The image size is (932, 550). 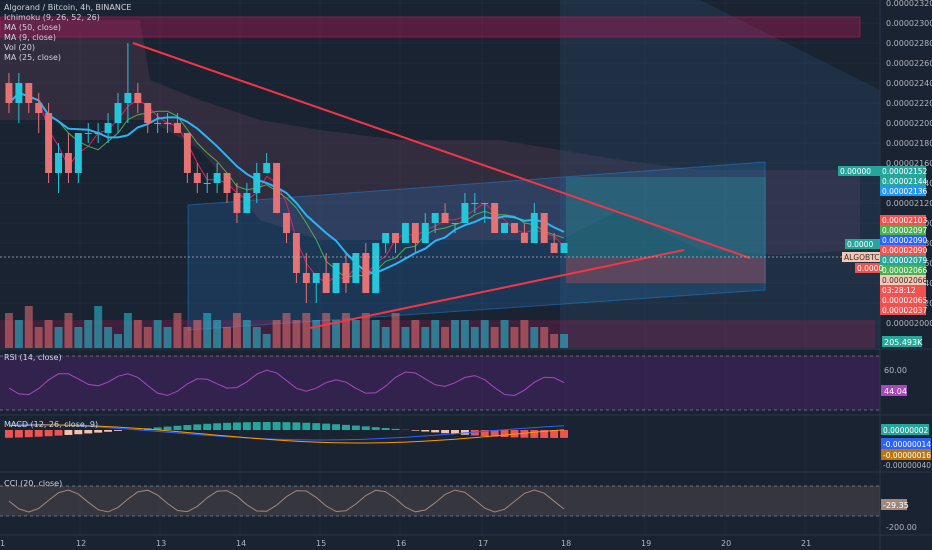 I want to click on macd-line, so click(x=287, y=432).